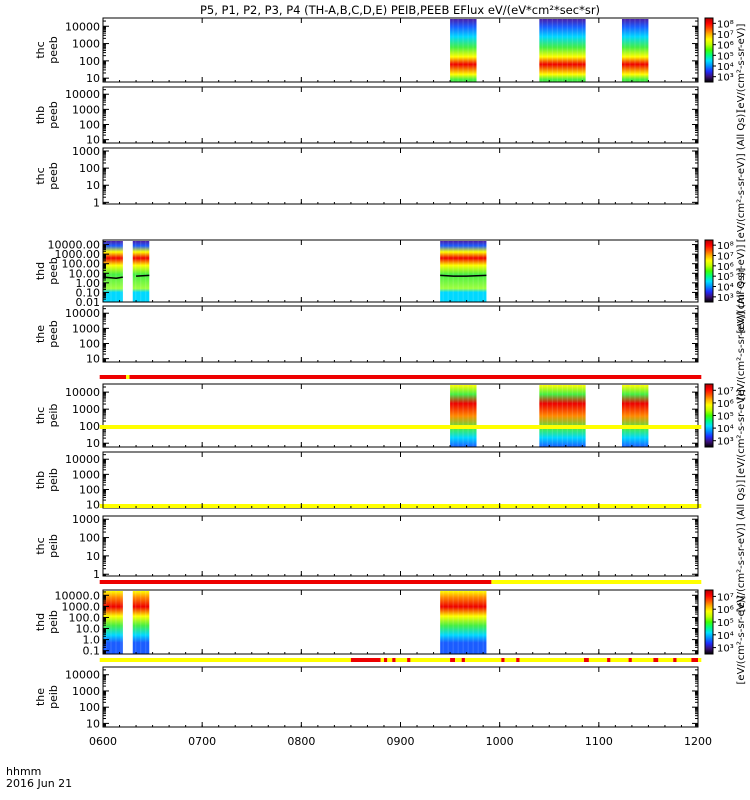  What do you see at coordinates (40, 697) in the screenshot?
I see `y-label-probe: the` at bounding box center [40, 697].